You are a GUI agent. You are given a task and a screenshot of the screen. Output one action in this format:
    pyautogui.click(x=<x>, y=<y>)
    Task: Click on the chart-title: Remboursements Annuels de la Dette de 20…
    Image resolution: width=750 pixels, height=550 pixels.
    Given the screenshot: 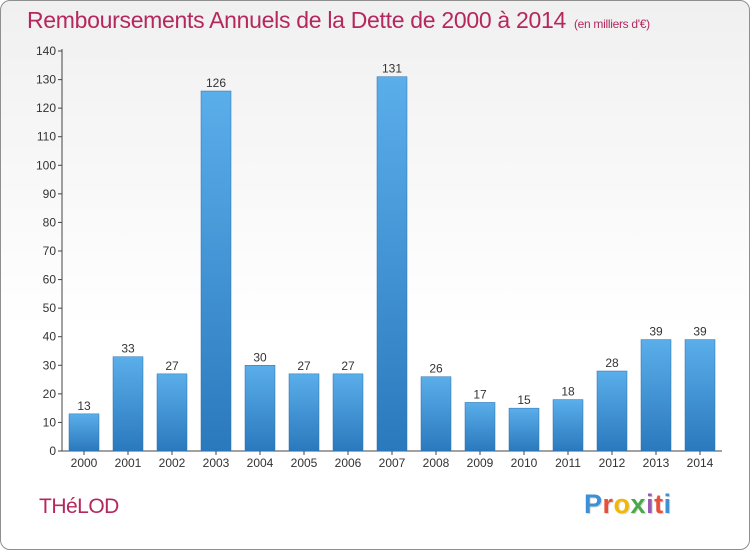 What is the action you would take?
    pyautogui.click(x=338, y=20)
    